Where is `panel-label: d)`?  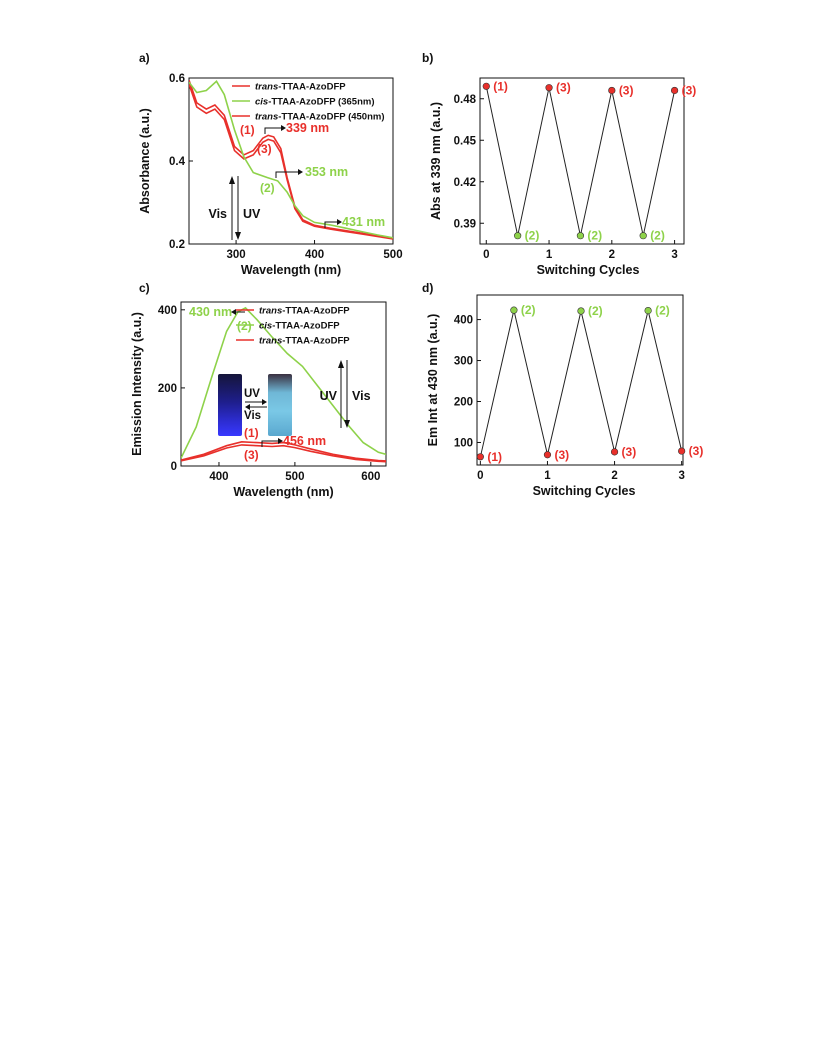
panel-label: d) is located at coordinates (427, 288).